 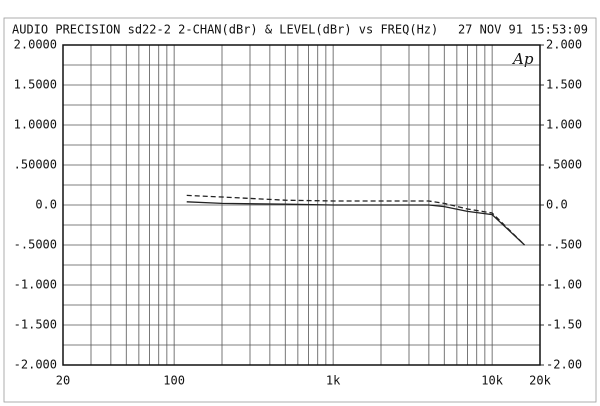 I want to click on x-tick-label: 1k, so click(x=333, y=381).